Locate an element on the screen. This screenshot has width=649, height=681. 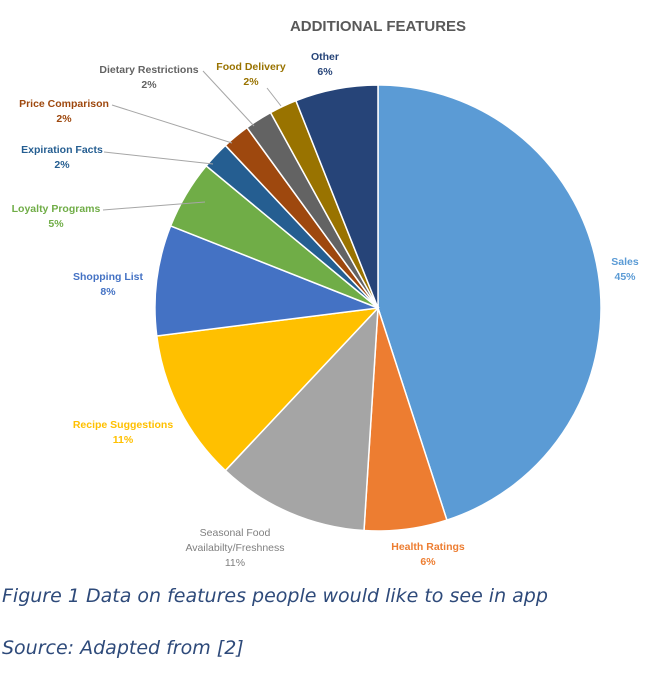
slice-percent-food-delivery: 2% is located at coordinates (251, 82).